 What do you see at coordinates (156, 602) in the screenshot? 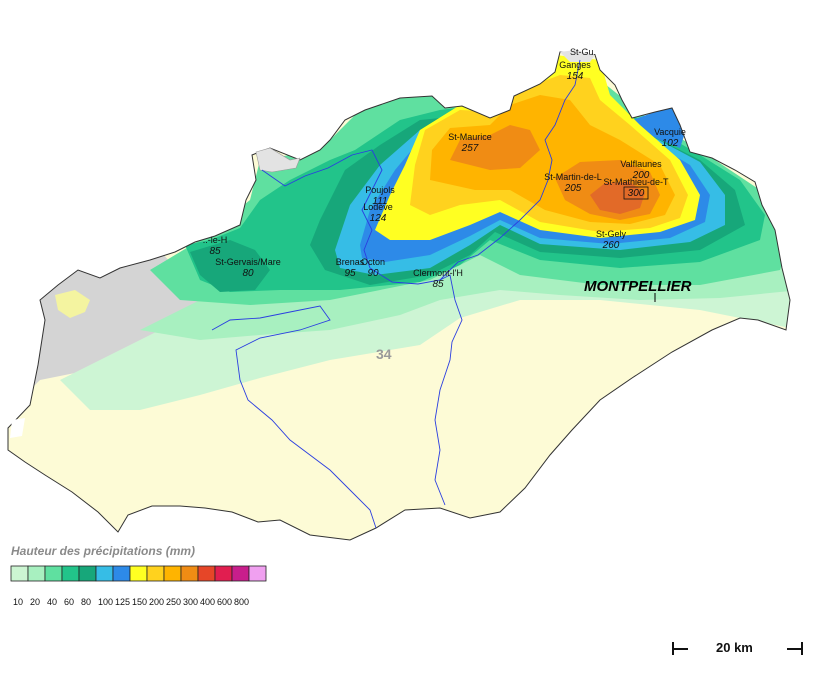
I see `legend-tick-label: 200` at bounding box center [156, 602].